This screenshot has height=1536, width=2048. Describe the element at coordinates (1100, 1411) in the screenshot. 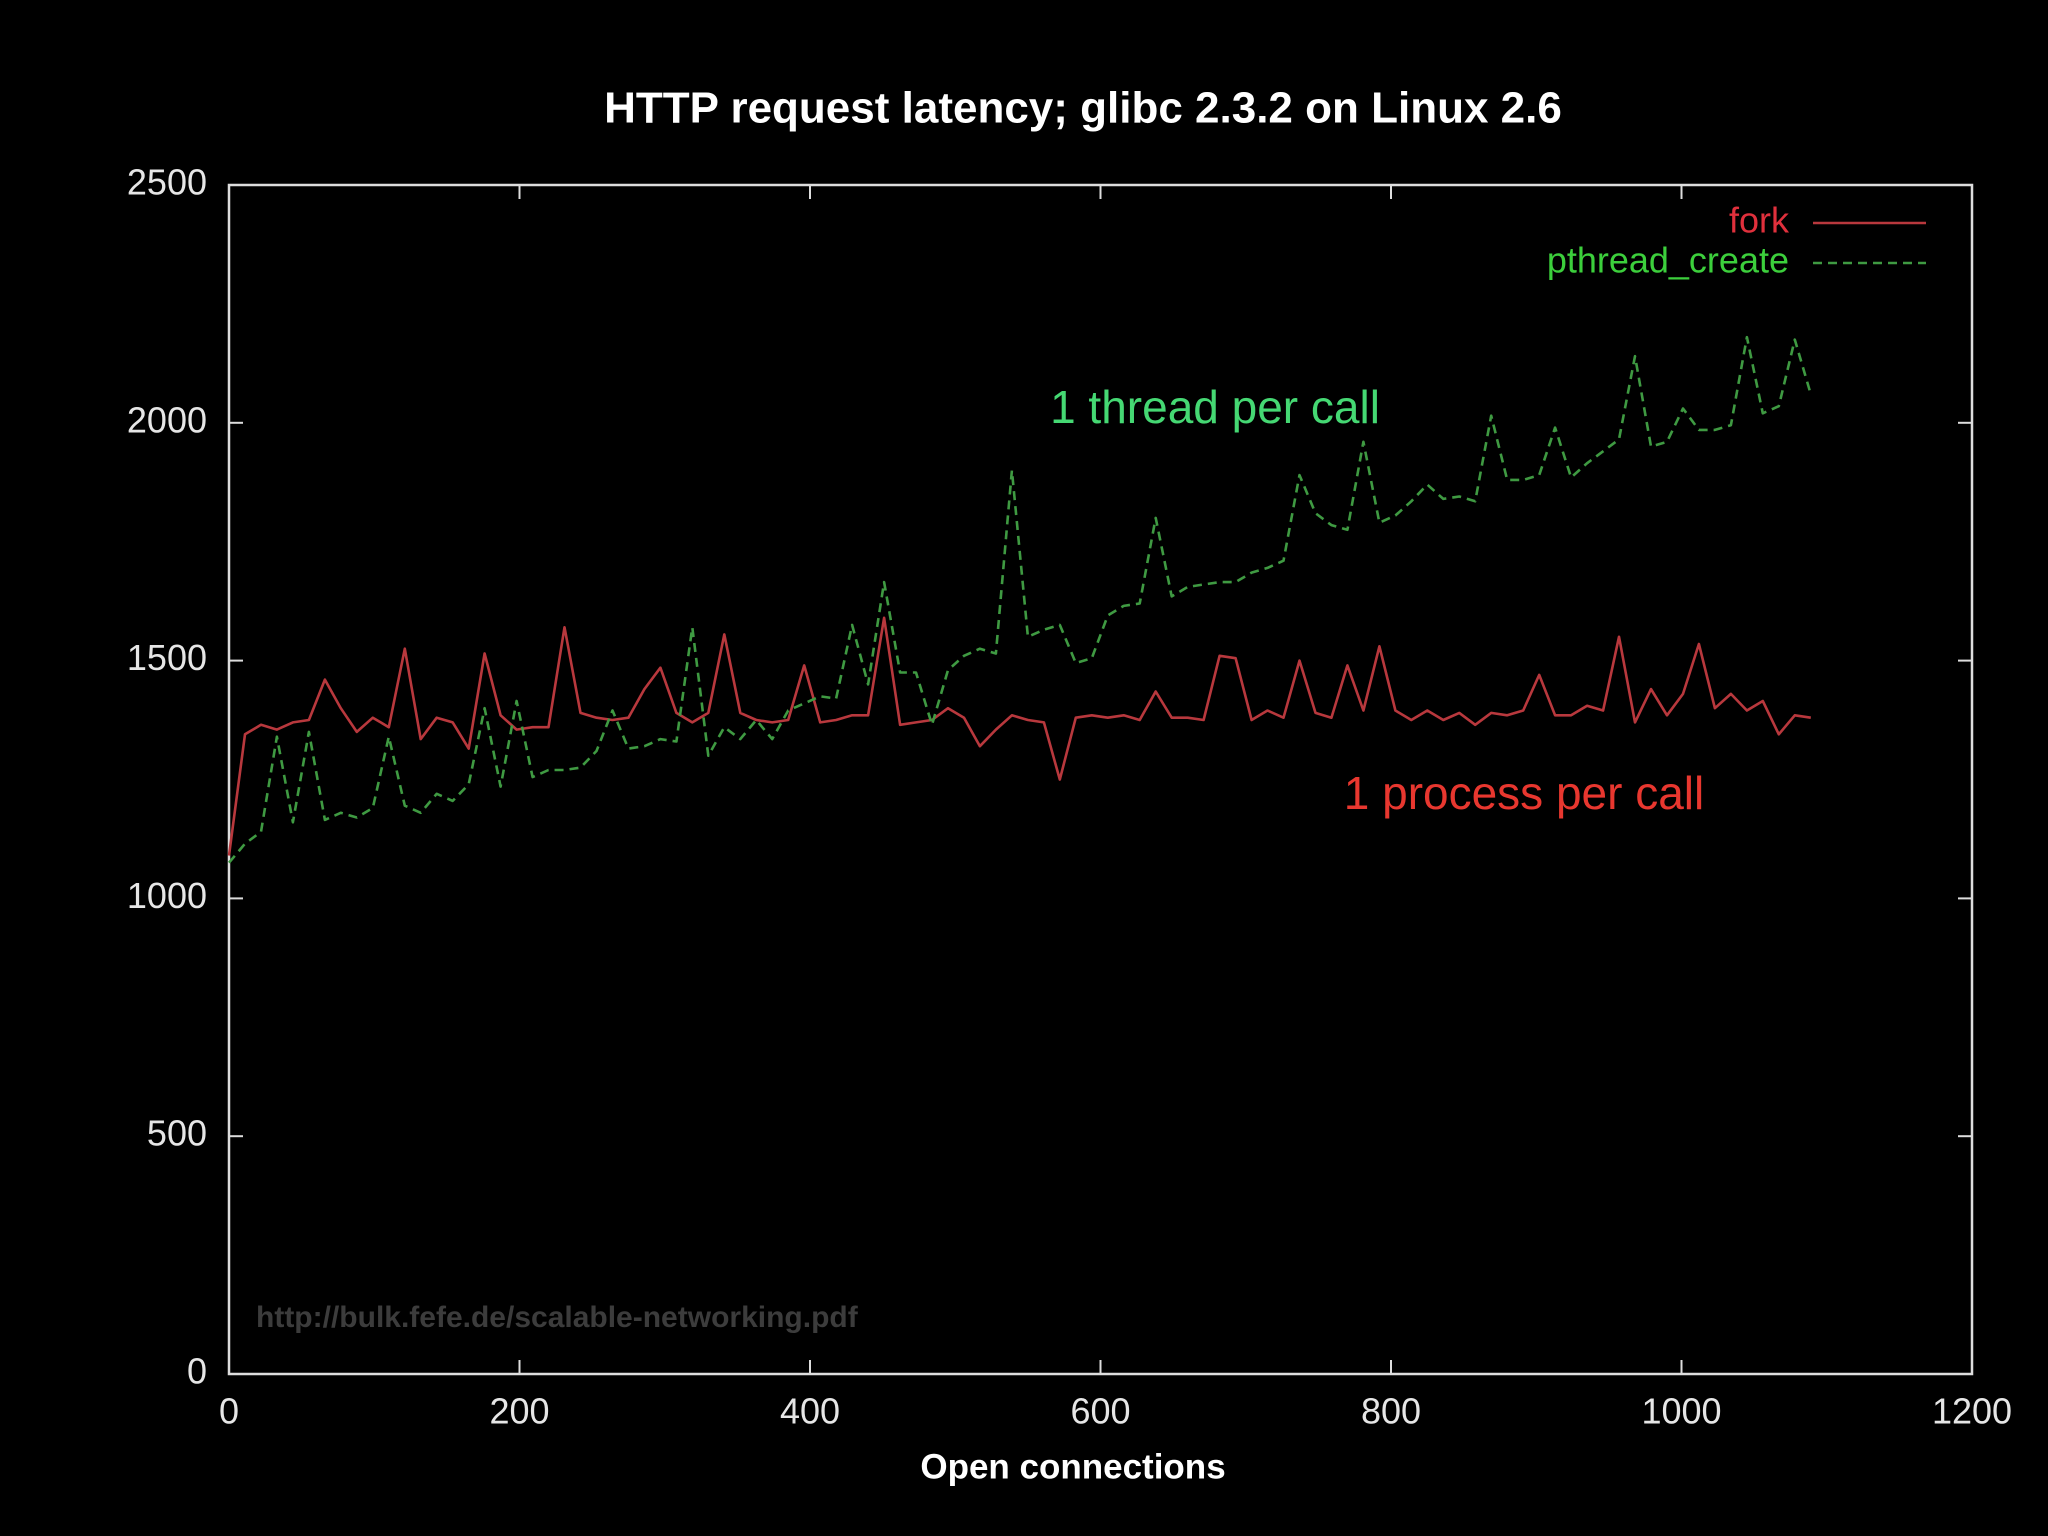

I see `x-tick-label: 600` at that location.